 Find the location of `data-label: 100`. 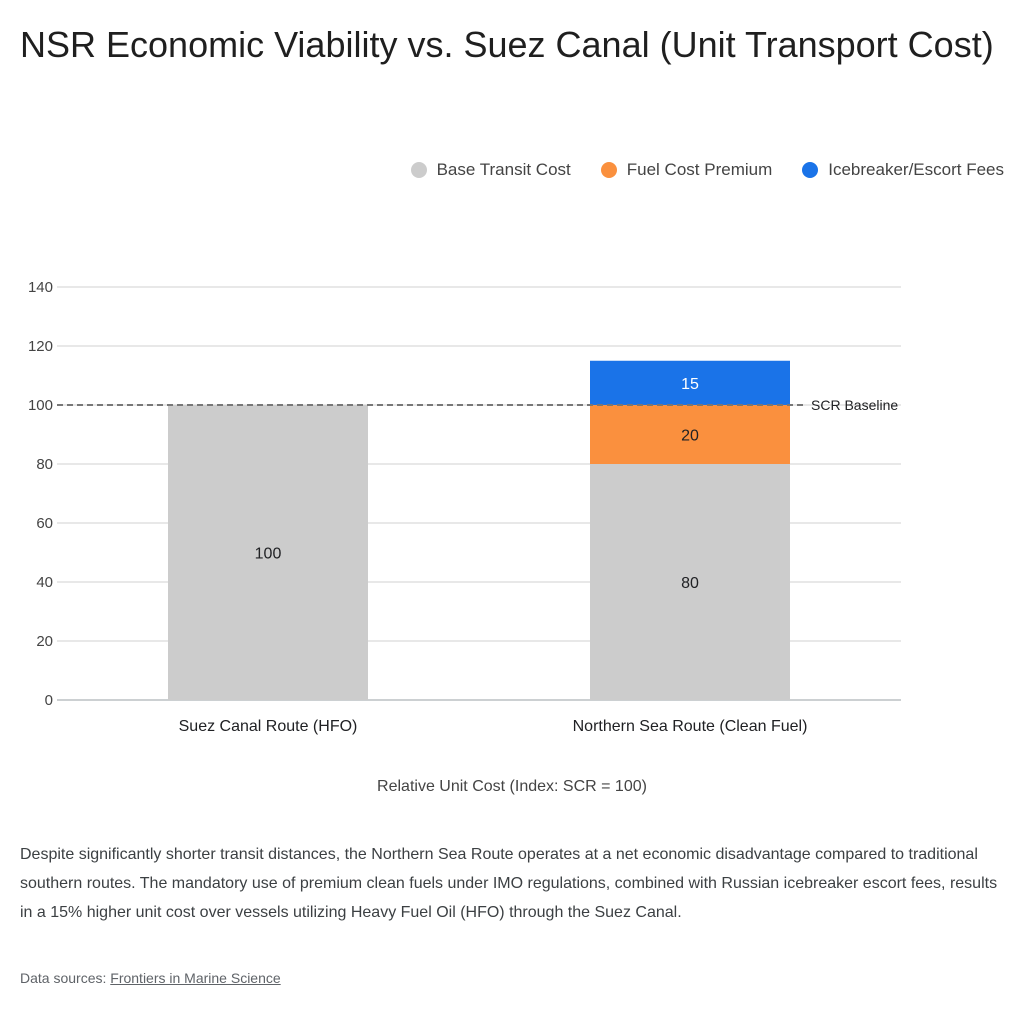

data-label: 100 is located at coordinates (268, 554).